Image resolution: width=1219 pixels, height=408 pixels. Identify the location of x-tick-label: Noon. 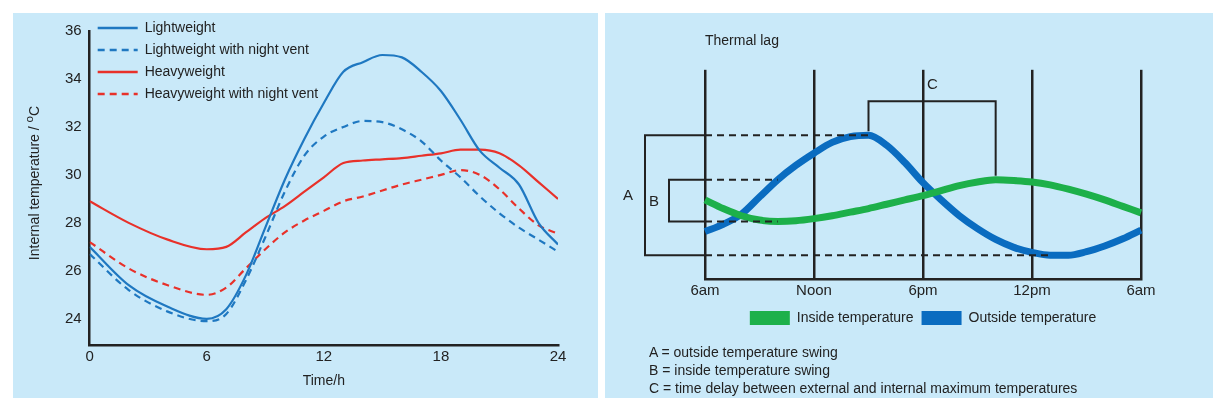
(814, 290).